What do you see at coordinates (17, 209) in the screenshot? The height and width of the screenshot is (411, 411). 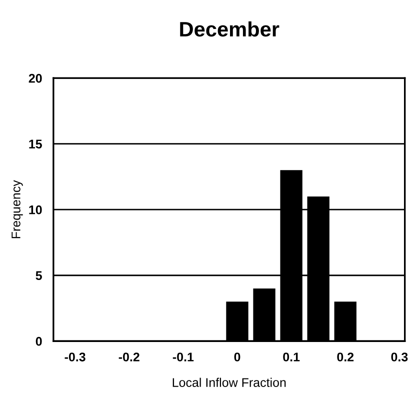 I see `y-axis-title: Frequency` at bounding box center [17, 209].